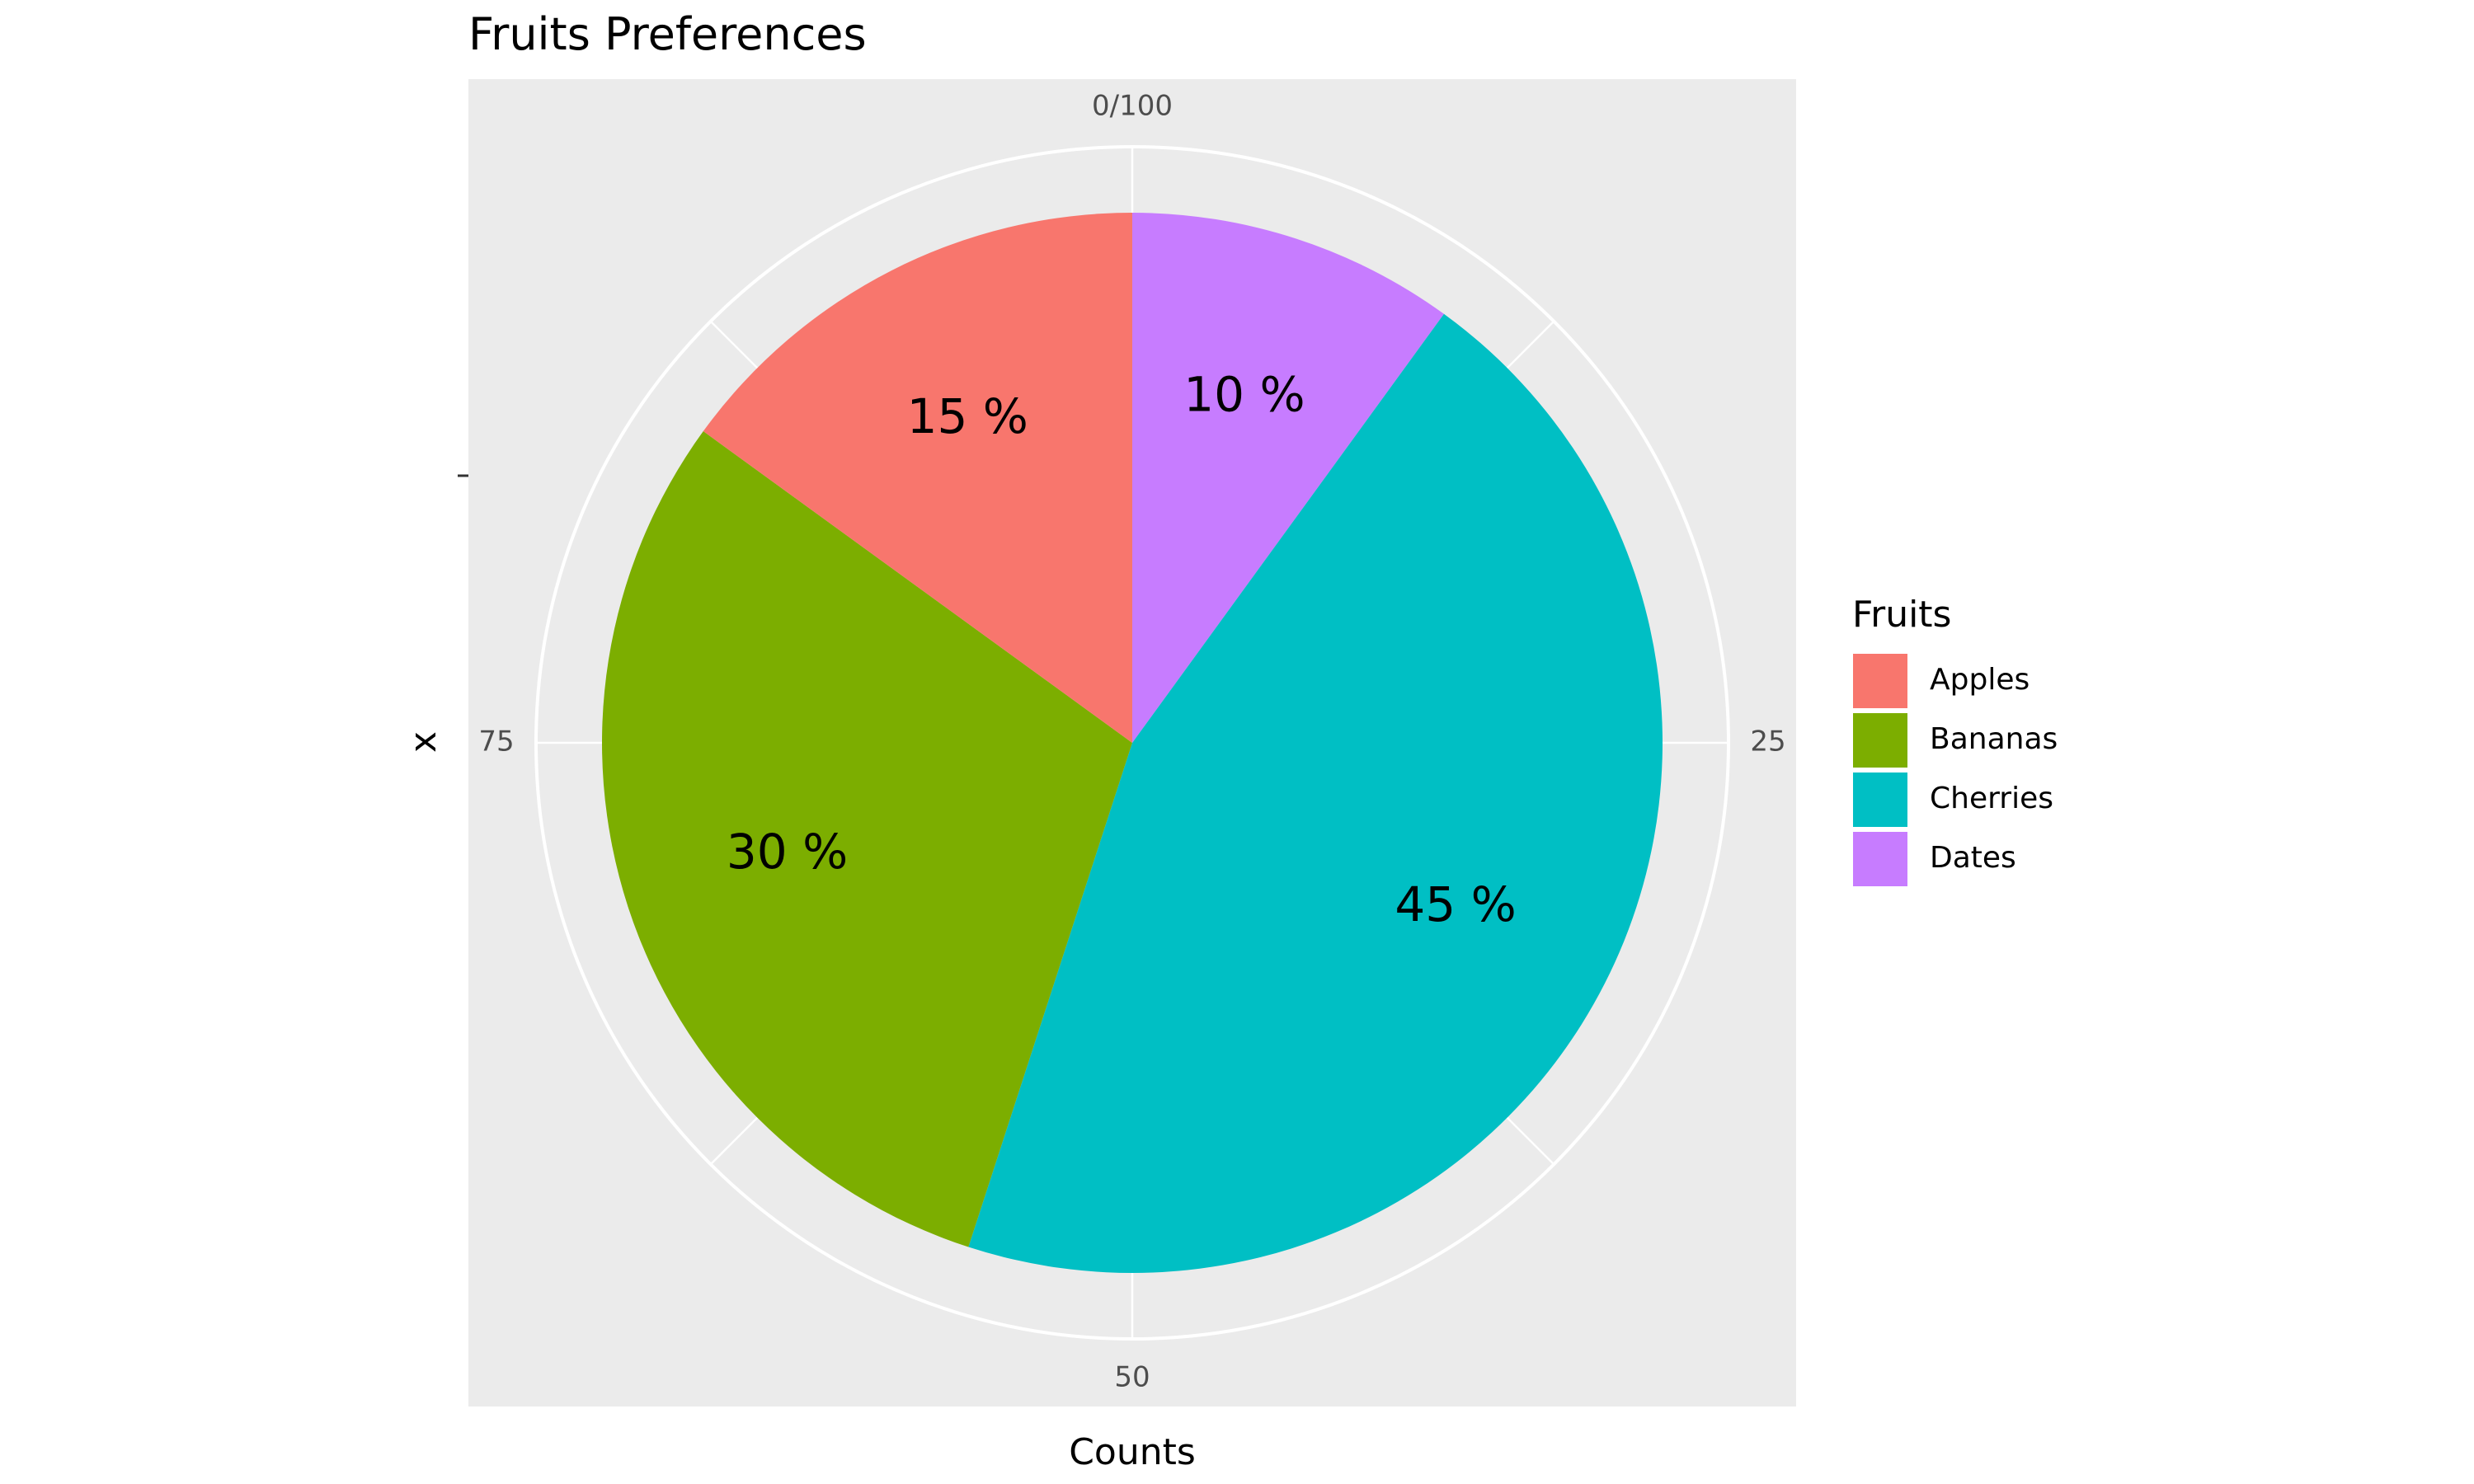  I want to click on legend-key-dates, so click(1880, 859).